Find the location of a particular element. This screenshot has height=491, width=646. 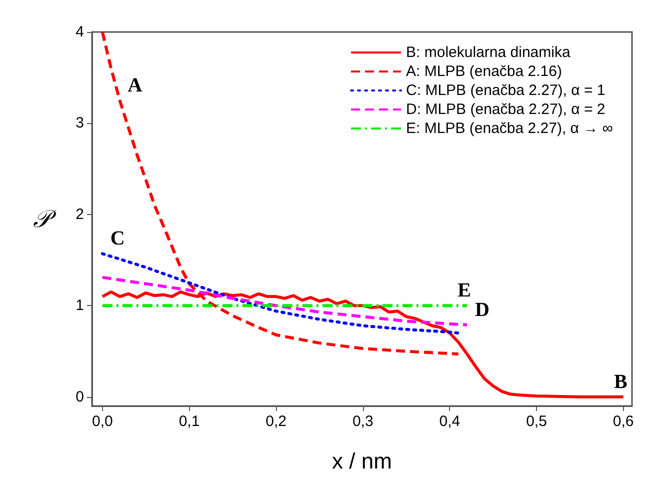

x-tick-label: 0,6 is located at coordinates (623, 421).